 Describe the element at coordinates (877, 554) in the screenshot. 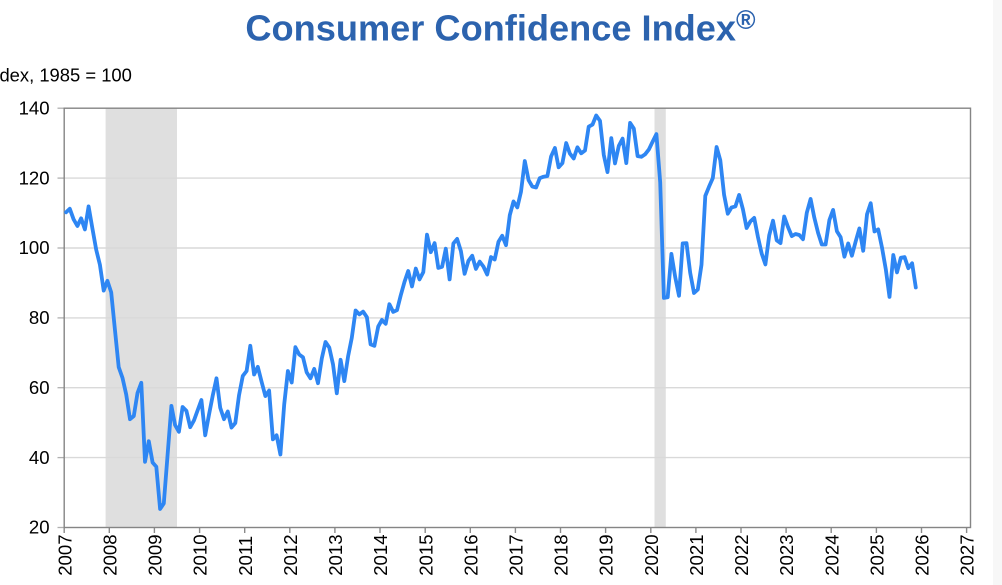

I see `svg-text: 2025` at that location.